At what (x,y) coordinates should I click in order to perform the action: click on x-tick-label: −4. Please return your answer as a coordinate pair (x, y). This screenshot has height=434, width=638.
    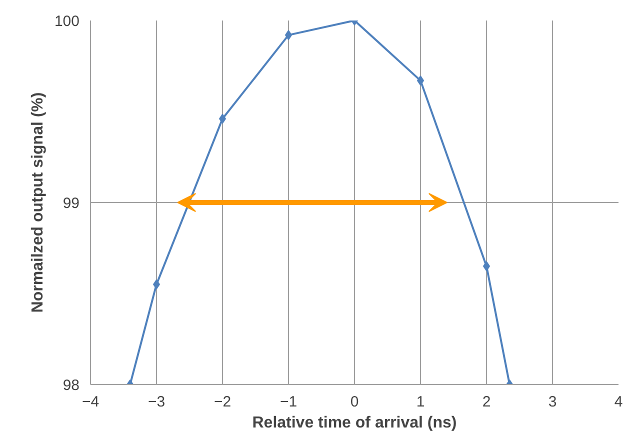
    Looking at the image, I should click on (91, 402).